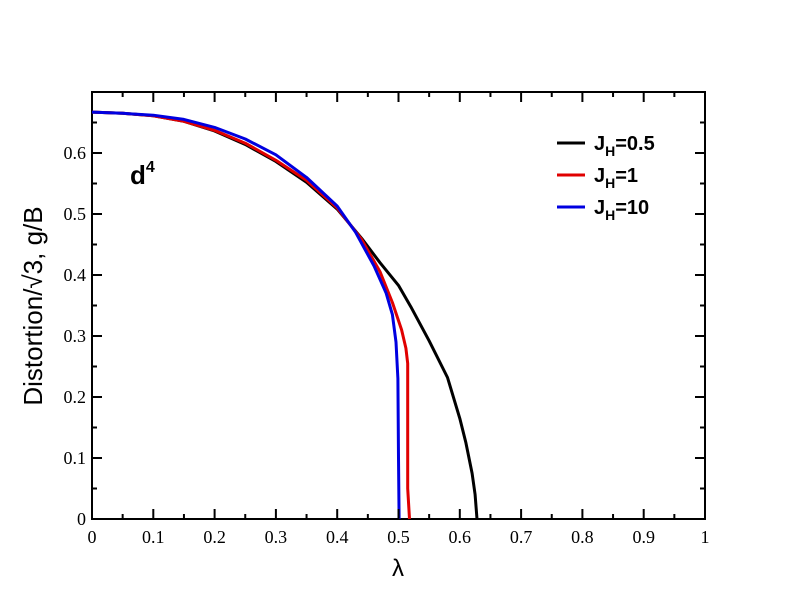 This screenshot has height=612, width=792. Describe the element at coordinates (138, 175) in the screenshot. I see `annotation-base: d` at that location.